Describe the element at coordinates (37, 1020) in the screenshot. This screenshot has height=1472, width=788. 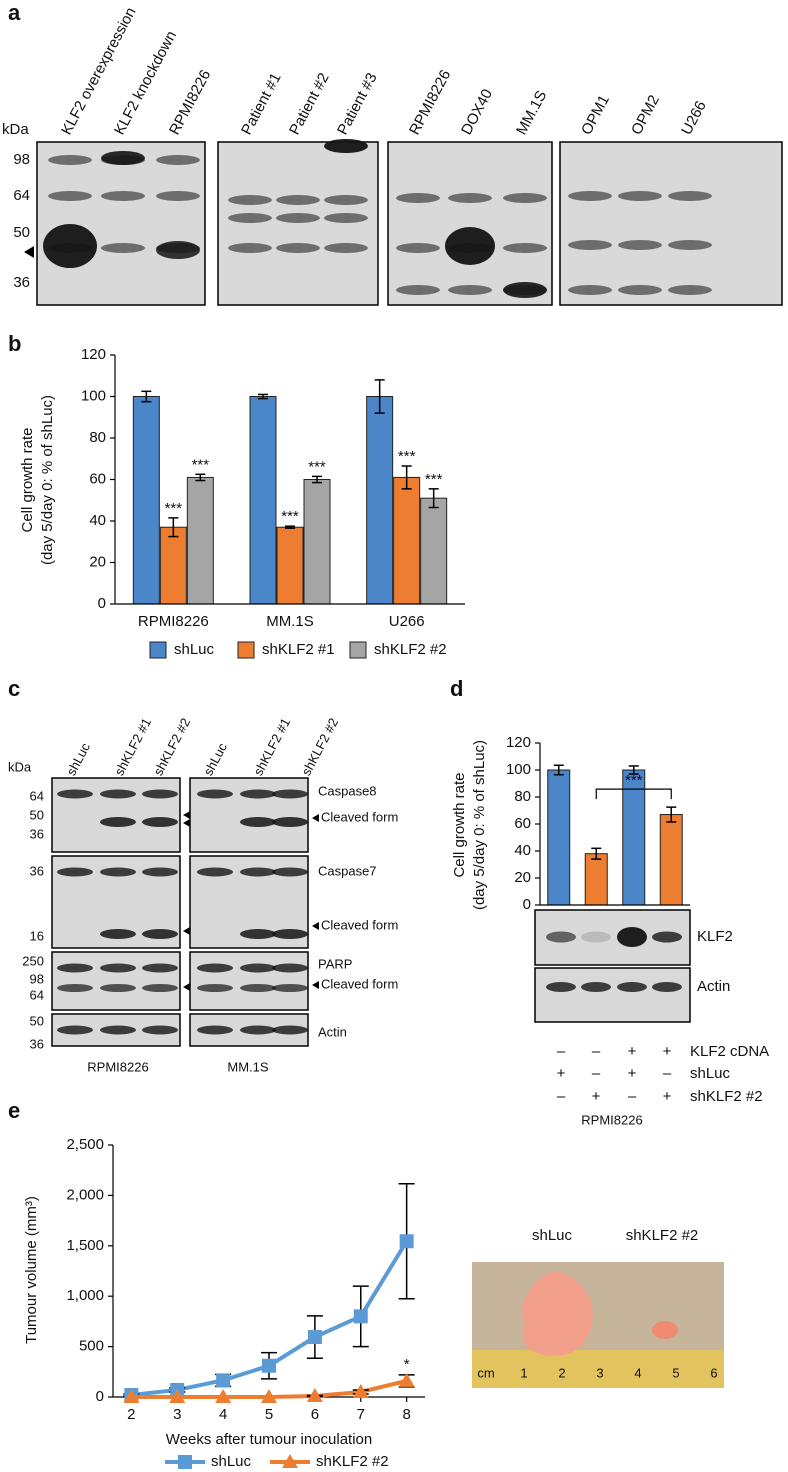
I see `kda-marker: 50` at that location.